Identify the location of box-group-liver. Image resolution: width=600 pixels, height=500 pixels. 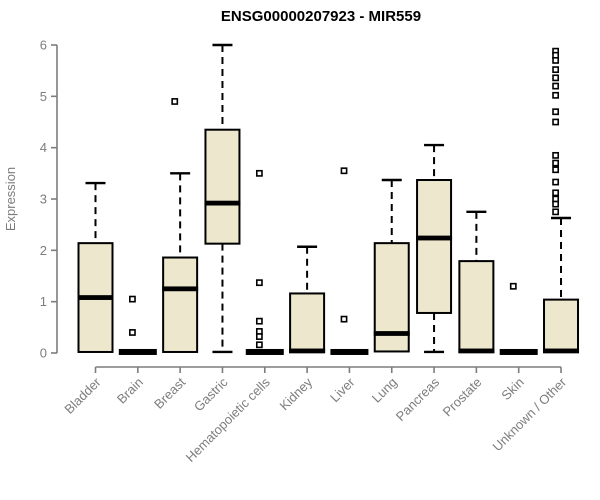
(349, 261).